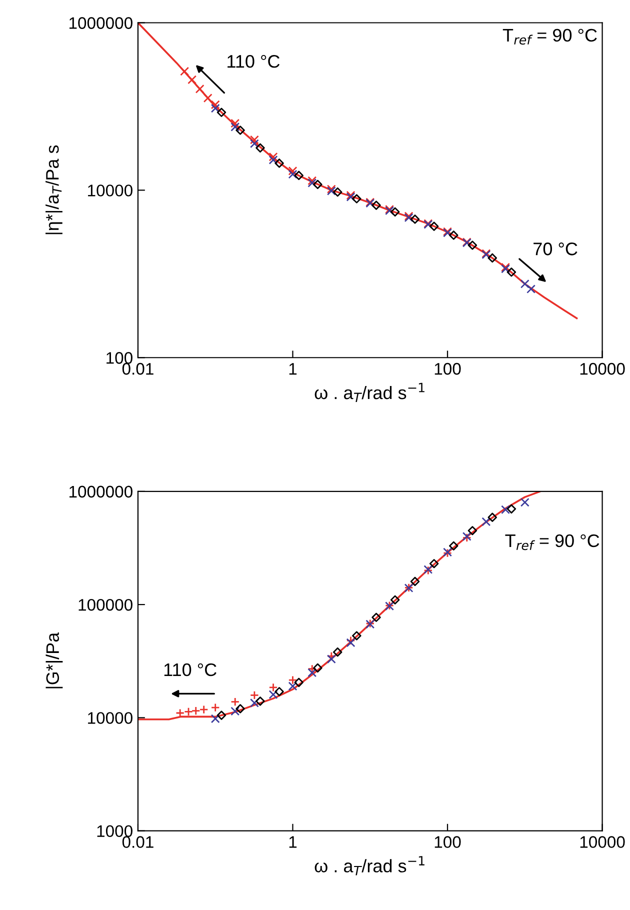 The image size is (630, 910). Describe the element at coordinates (114, 831) in the screenshot. I see `y-tick-label: 1000` at that location.